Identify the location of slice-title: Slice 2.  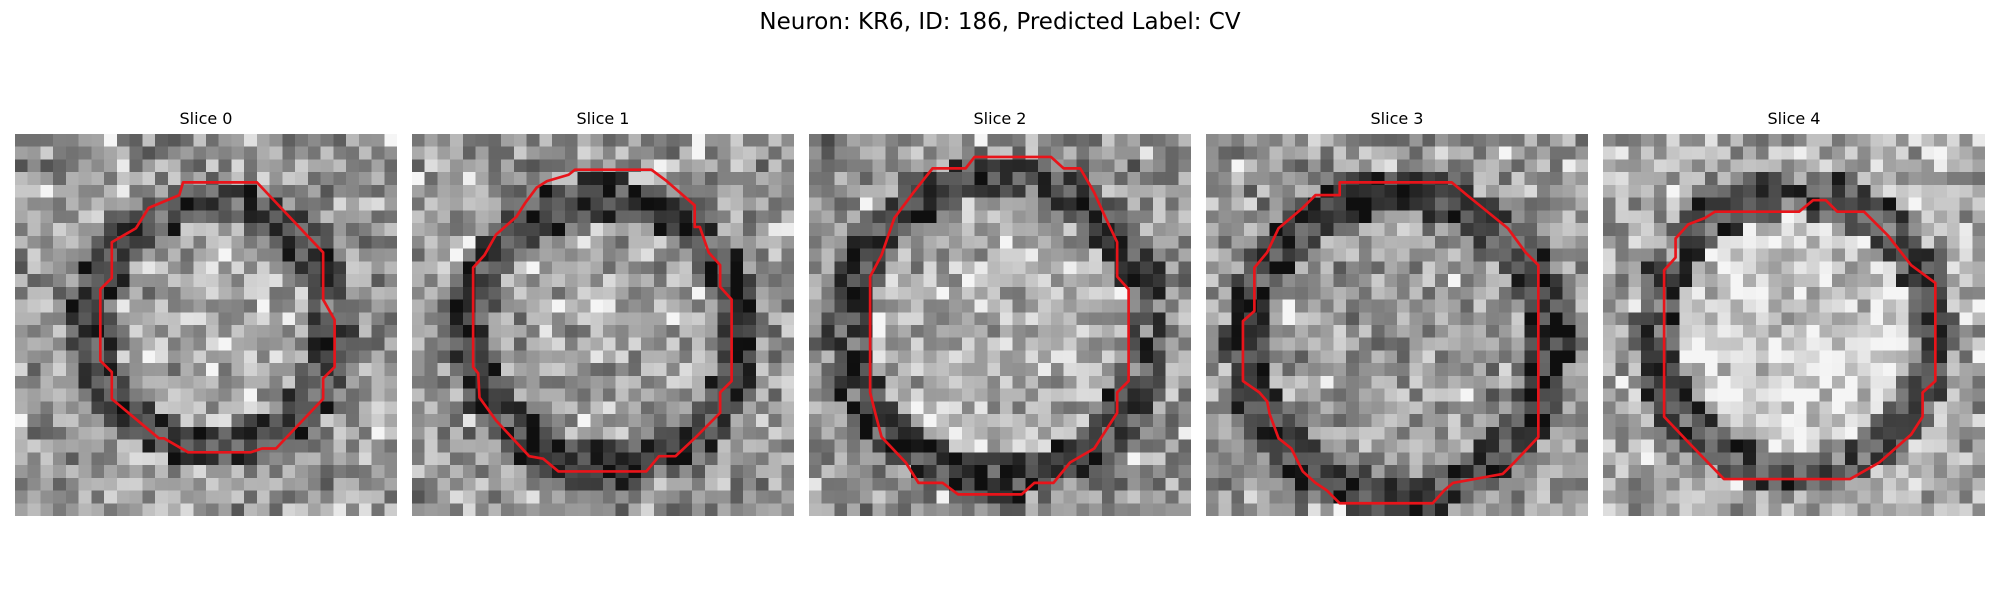
(1000, 118).